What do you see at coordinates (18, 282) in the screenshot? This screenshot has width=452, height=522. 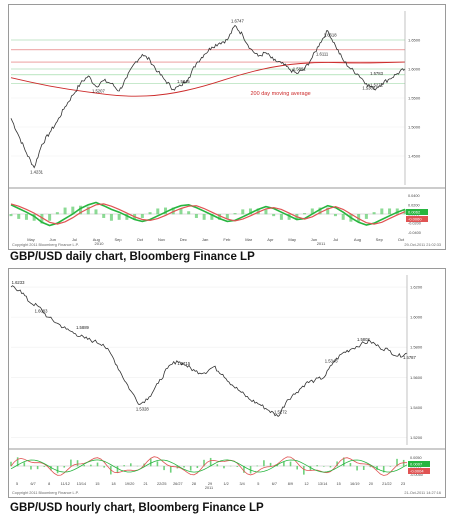 I see `price-annotation: 1.6233` at bounding box center [18, 282].